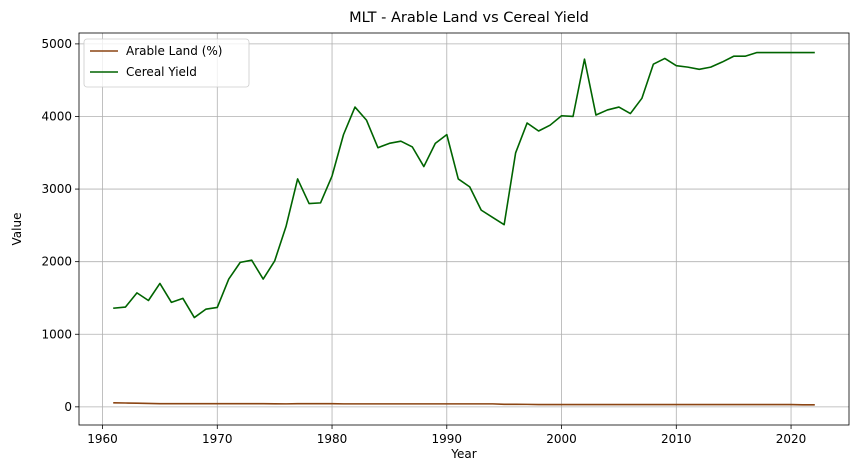  What do you see at coordinates (166, 63) in the screenshot?
I see `legend: Arable Land (%) Cereal Yield` at bounding box center [166, 63].